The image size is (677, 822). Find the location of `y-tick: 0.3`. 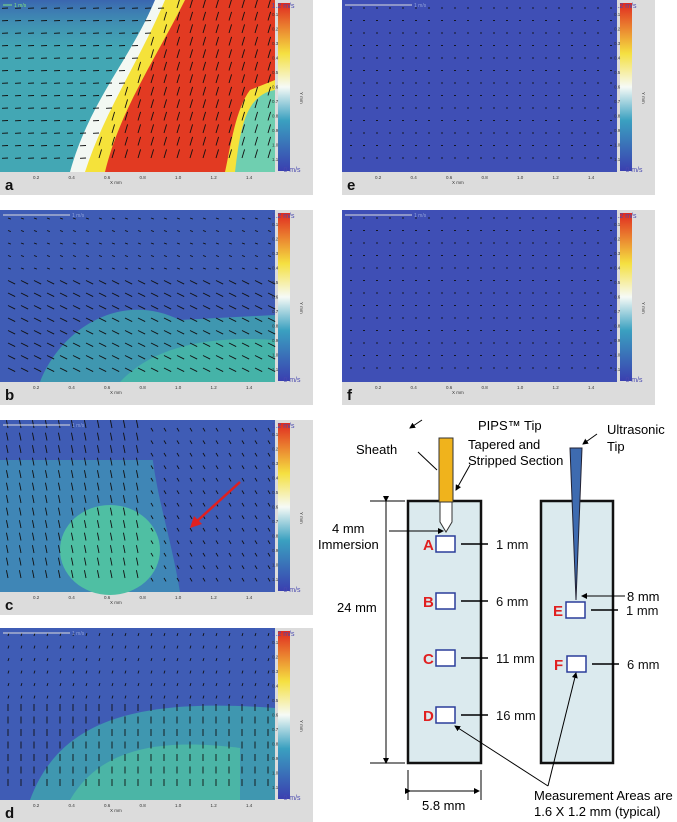

y-tick: 0.3 is located at coordinates (275, 463).